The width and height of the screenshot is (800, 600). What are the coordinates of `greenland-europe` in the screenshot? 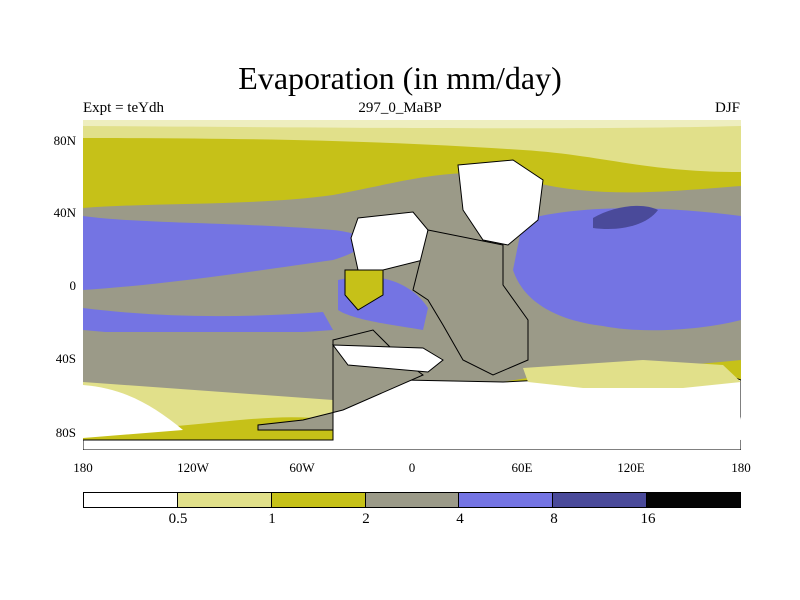 It's located at (500, 202).